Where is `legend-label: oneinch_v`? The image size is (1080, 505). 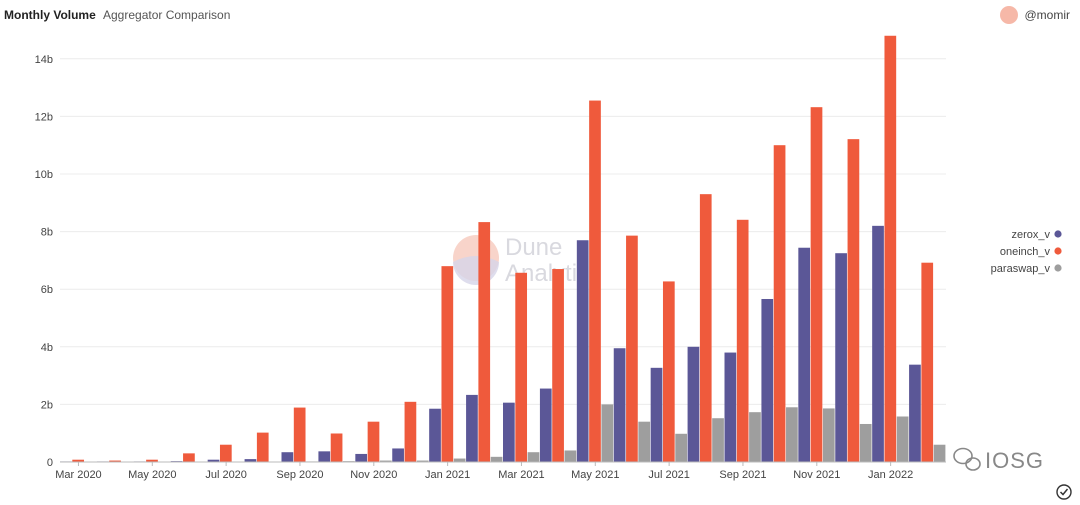 legend-label: oneinch_v is located at coordinates (1025, 252).